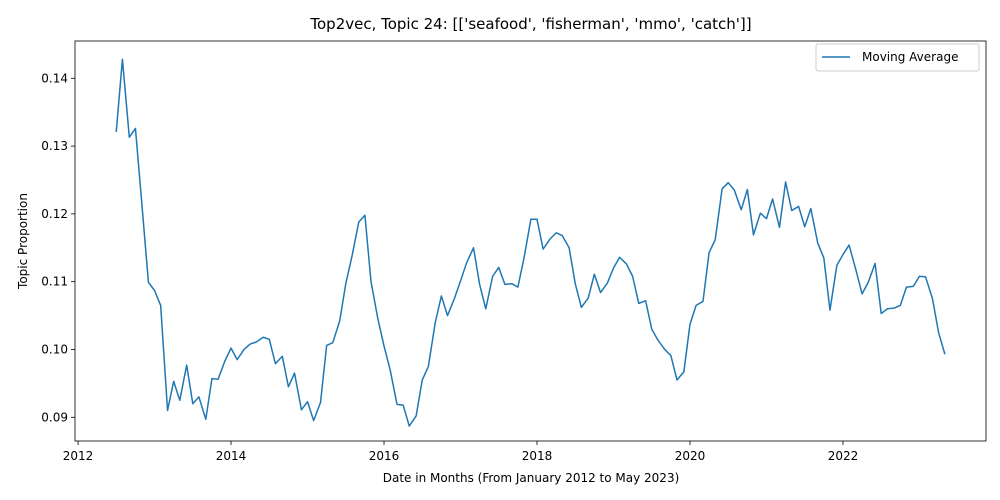 This screenshot has width=1000, height=500. What do you see at coordinates (460, 452) in the screenshot?
I see `x-axis: 2012 2014 2016 2018 2020 2022` at bounding box center [460, 452].